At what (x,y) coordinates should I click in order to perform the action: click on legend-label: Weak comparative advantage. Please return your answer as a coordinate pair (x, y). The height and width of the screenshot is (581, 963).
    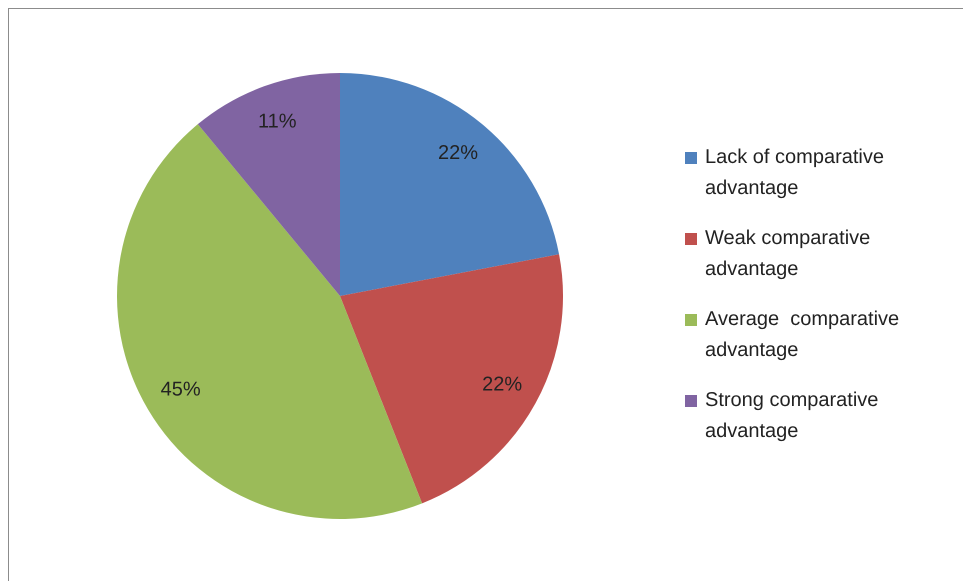
    Looking at the image, I should click on (788, 253).